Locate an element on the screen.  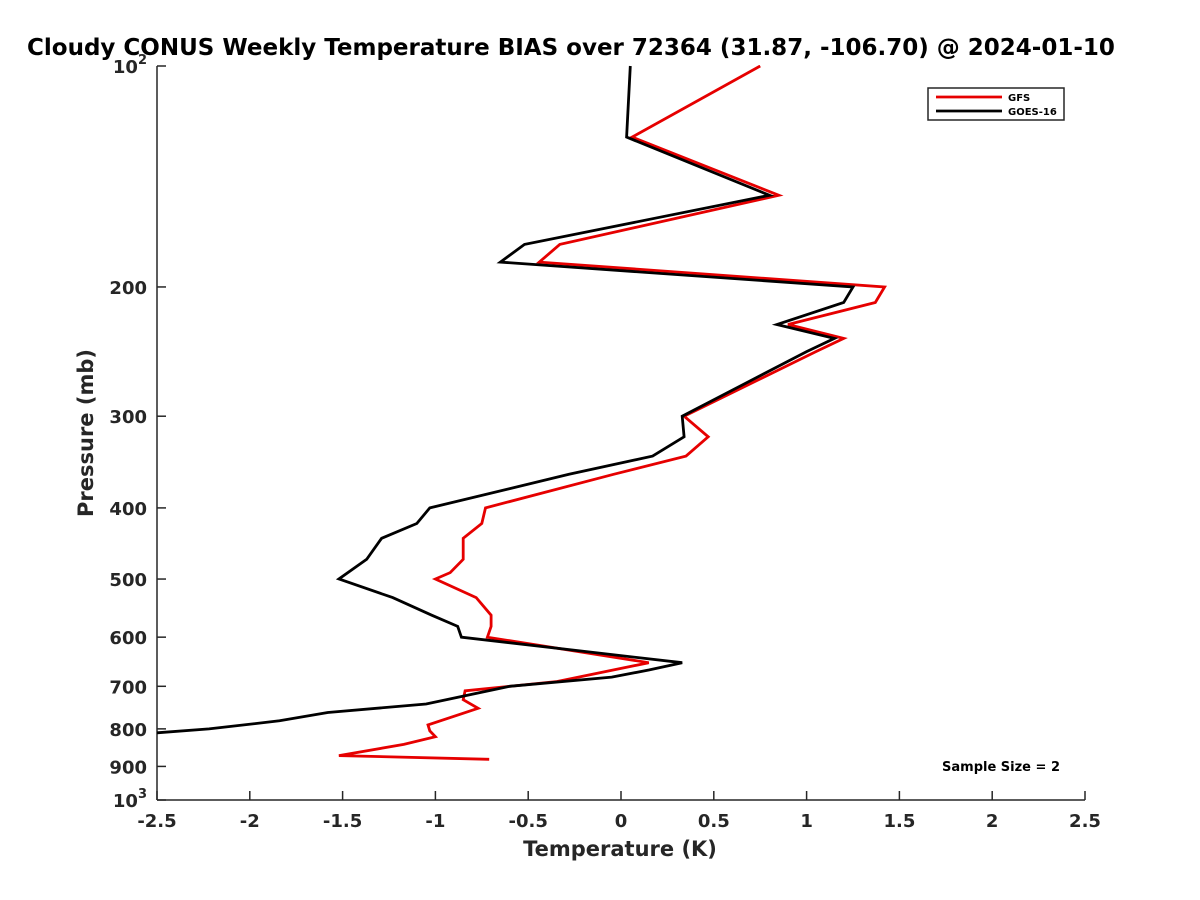
y-axis-label: Pressure (mb) is located at coordinates (86, 433).